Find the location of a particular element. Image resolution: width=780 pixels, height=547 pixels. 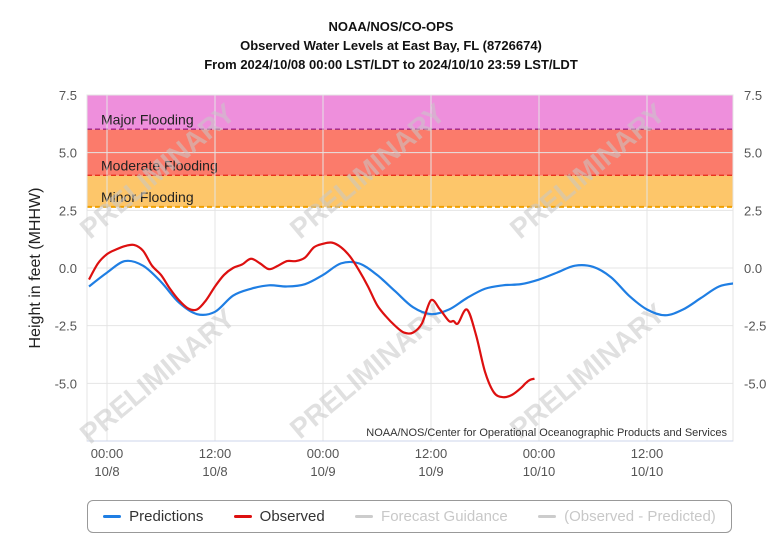

y-tick-label-right: 7.5 is located at coordinates (753, 95).